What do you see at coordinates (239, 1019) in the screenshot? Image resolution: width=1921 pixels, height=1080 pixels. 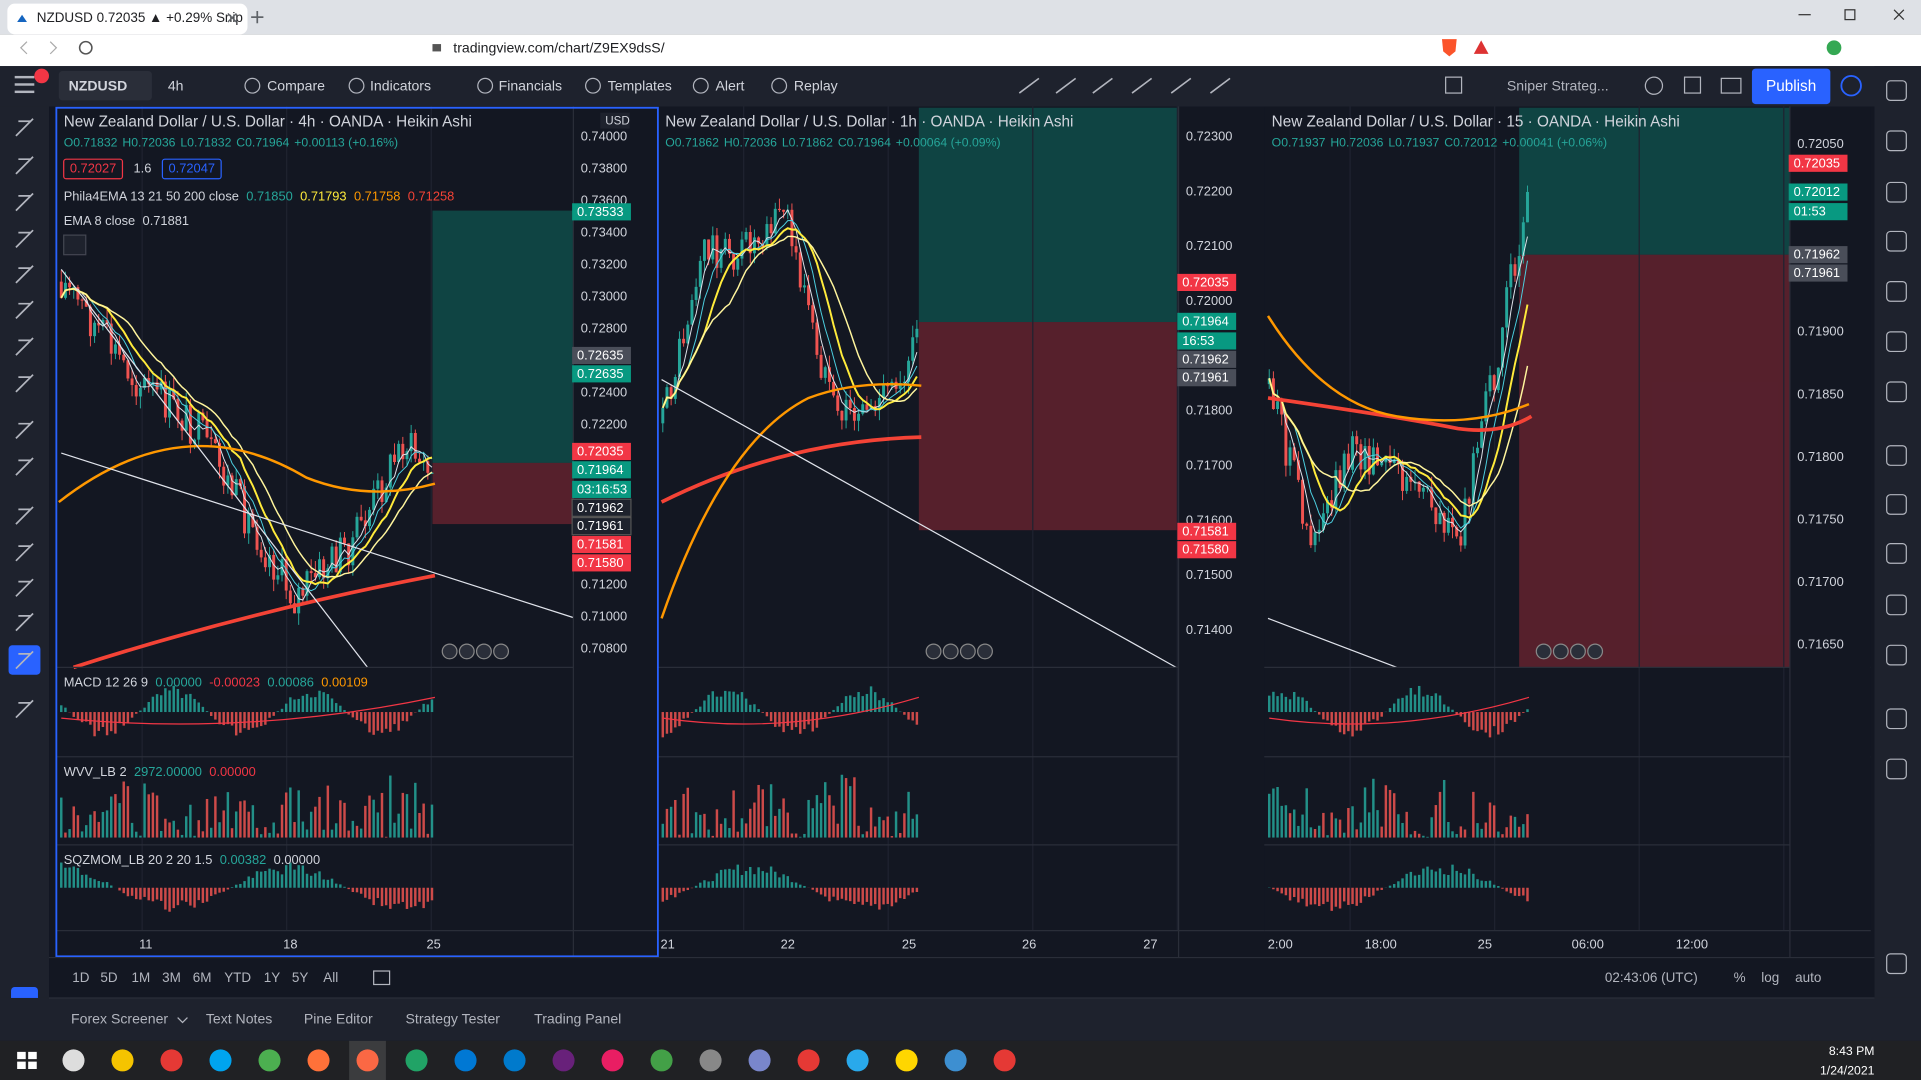 I see `bottom-tab: Text Notes` at bounding box center [239, 1019].